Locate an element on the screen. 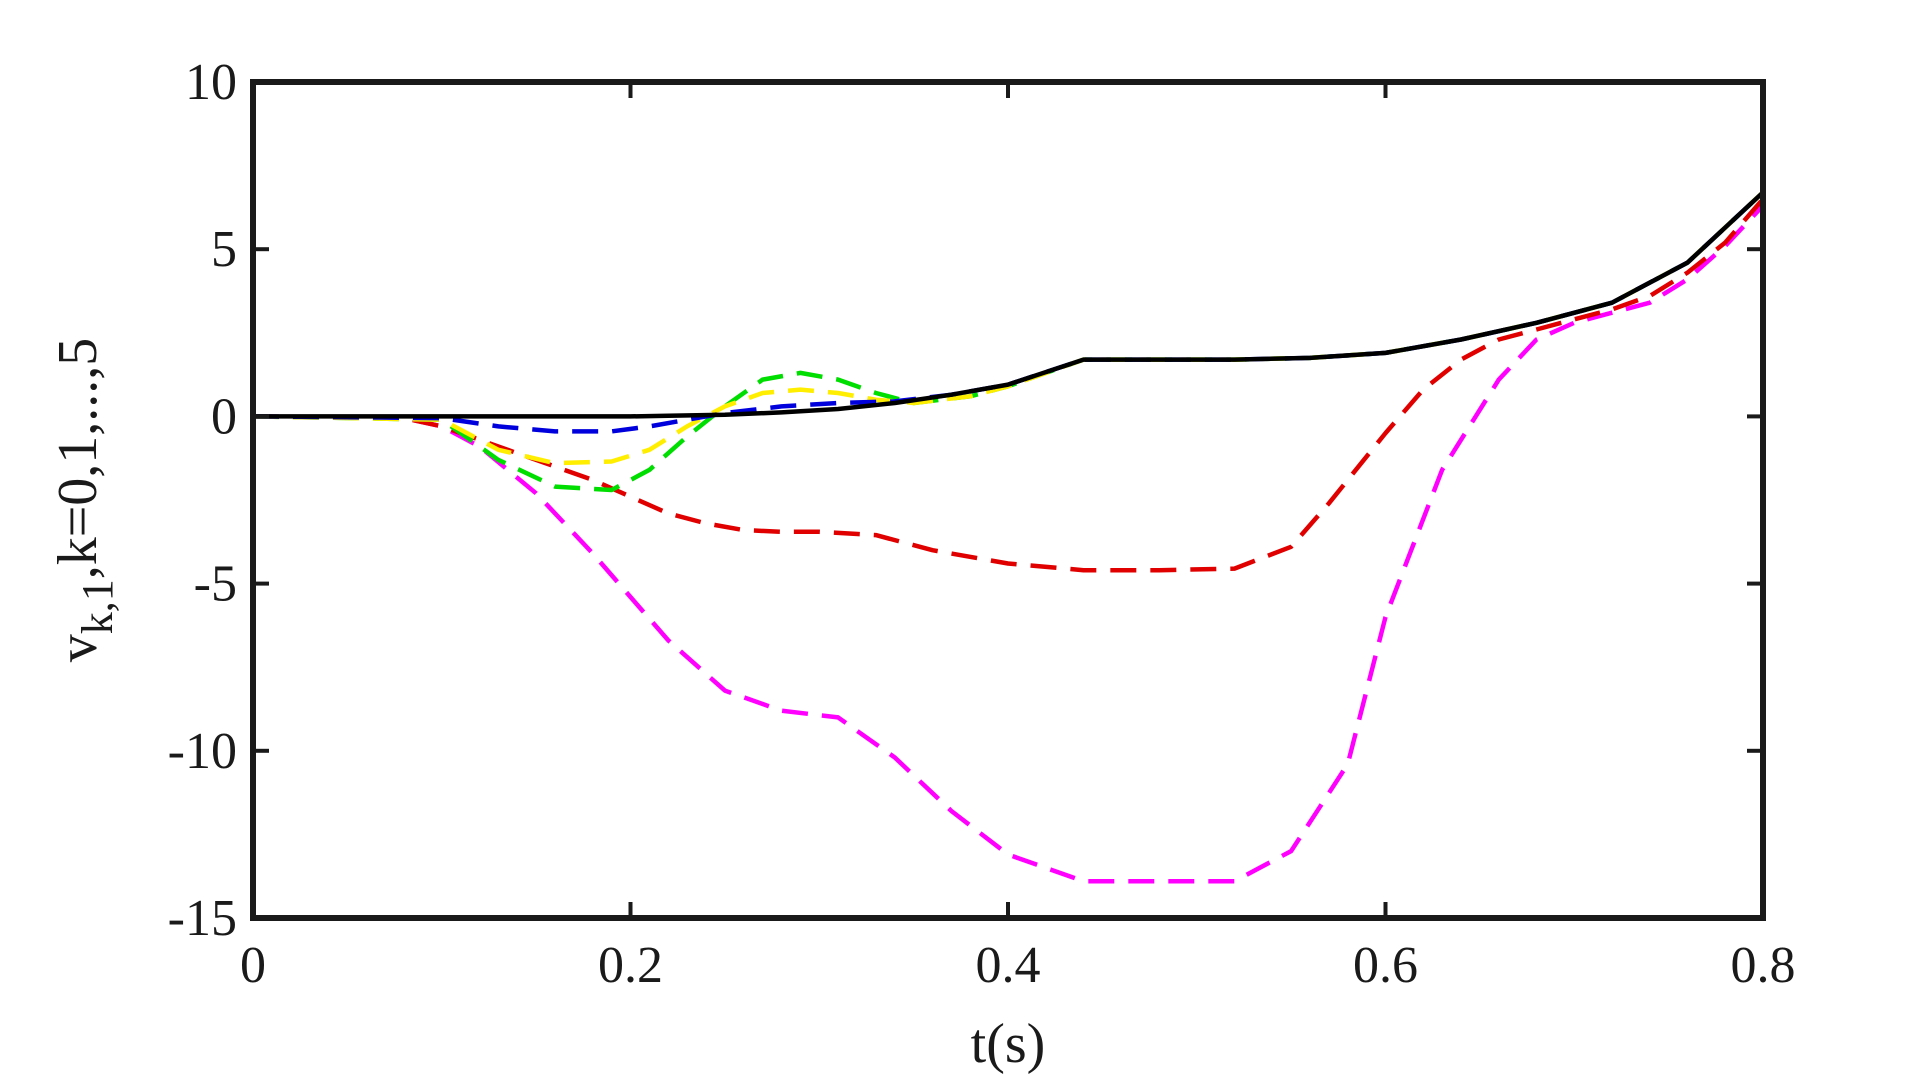  y-tick-label: -5 is located at coordinates (215, 584).